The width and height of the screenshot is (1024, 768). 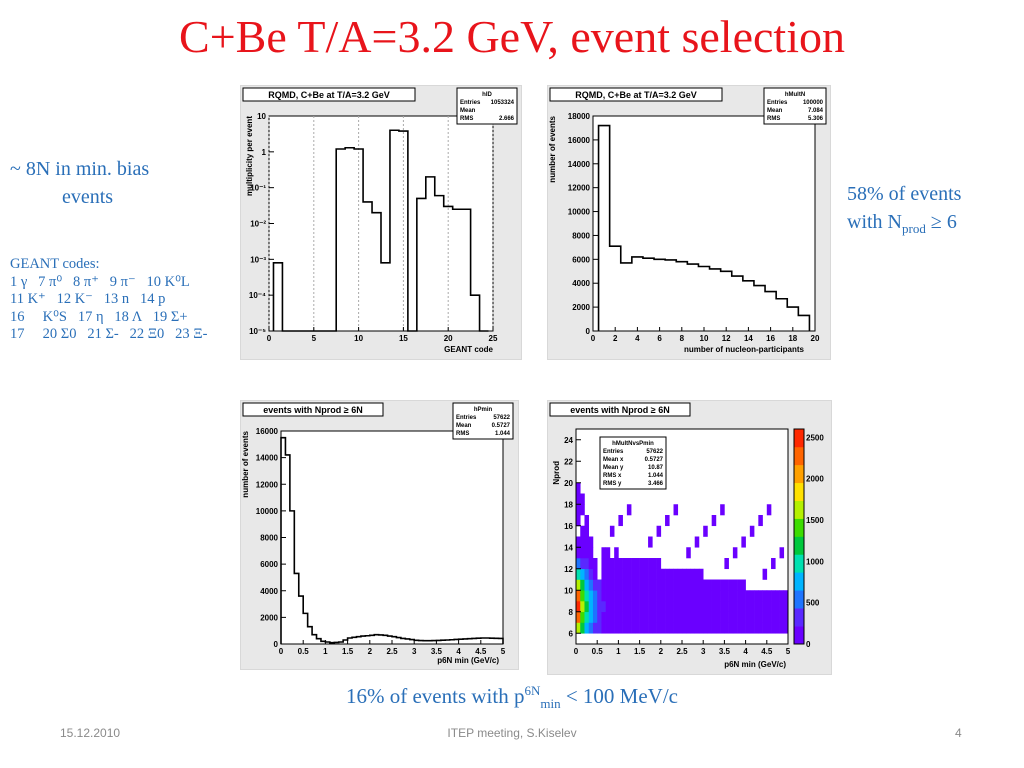 I want to click on slide-title: C+Be T/A=3.2 GeV, event selection, so click(x=512, y=36).